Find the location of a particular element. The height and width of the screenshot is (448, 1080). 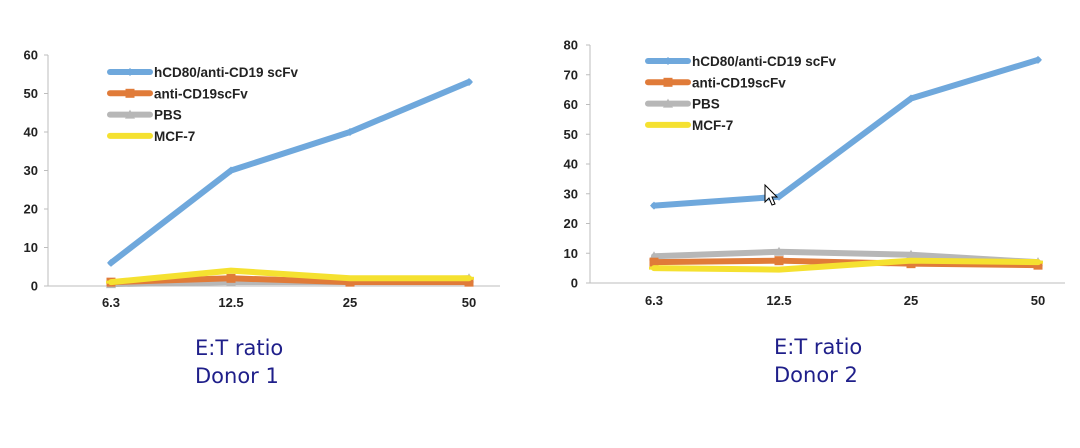

y-tick-label: 80 is located at coordinates (571, 45).